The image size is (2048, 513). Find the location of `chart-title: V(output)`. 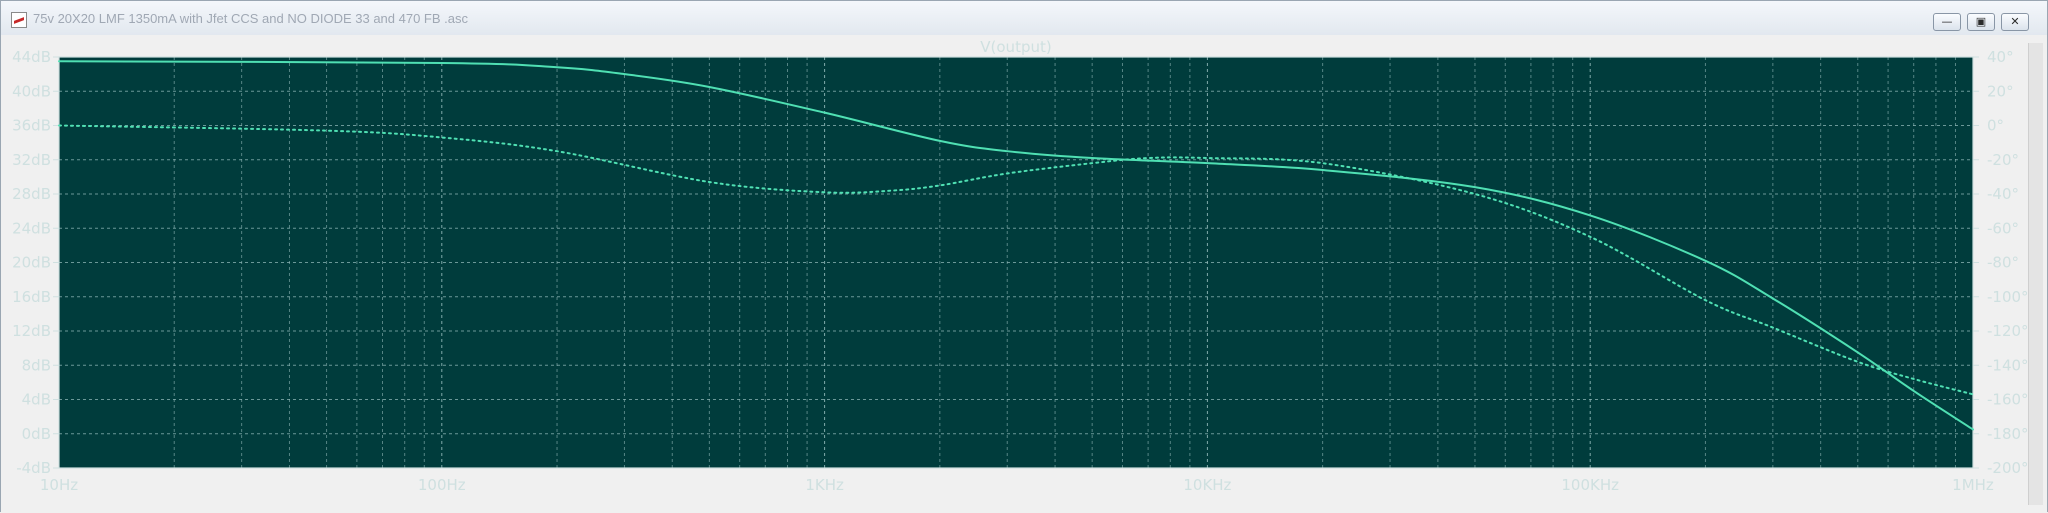

chart-title: V(output) is located at coordinates (1015, 47).